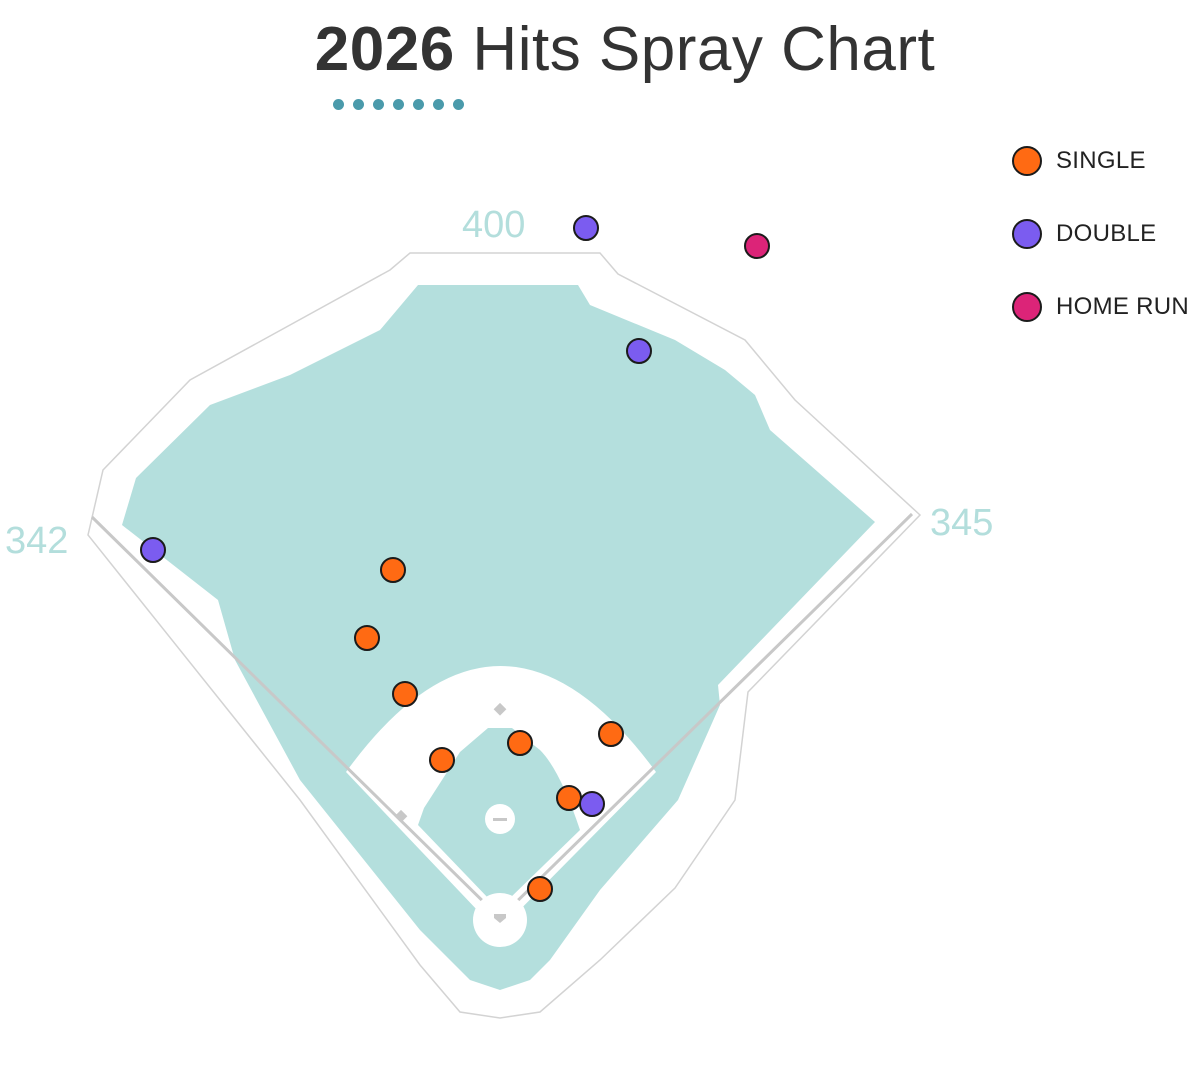  What do you see at coordinates (494, 225) in the screenshot?
I see `distance-center-field: 400` at bounding box center [494, 225].